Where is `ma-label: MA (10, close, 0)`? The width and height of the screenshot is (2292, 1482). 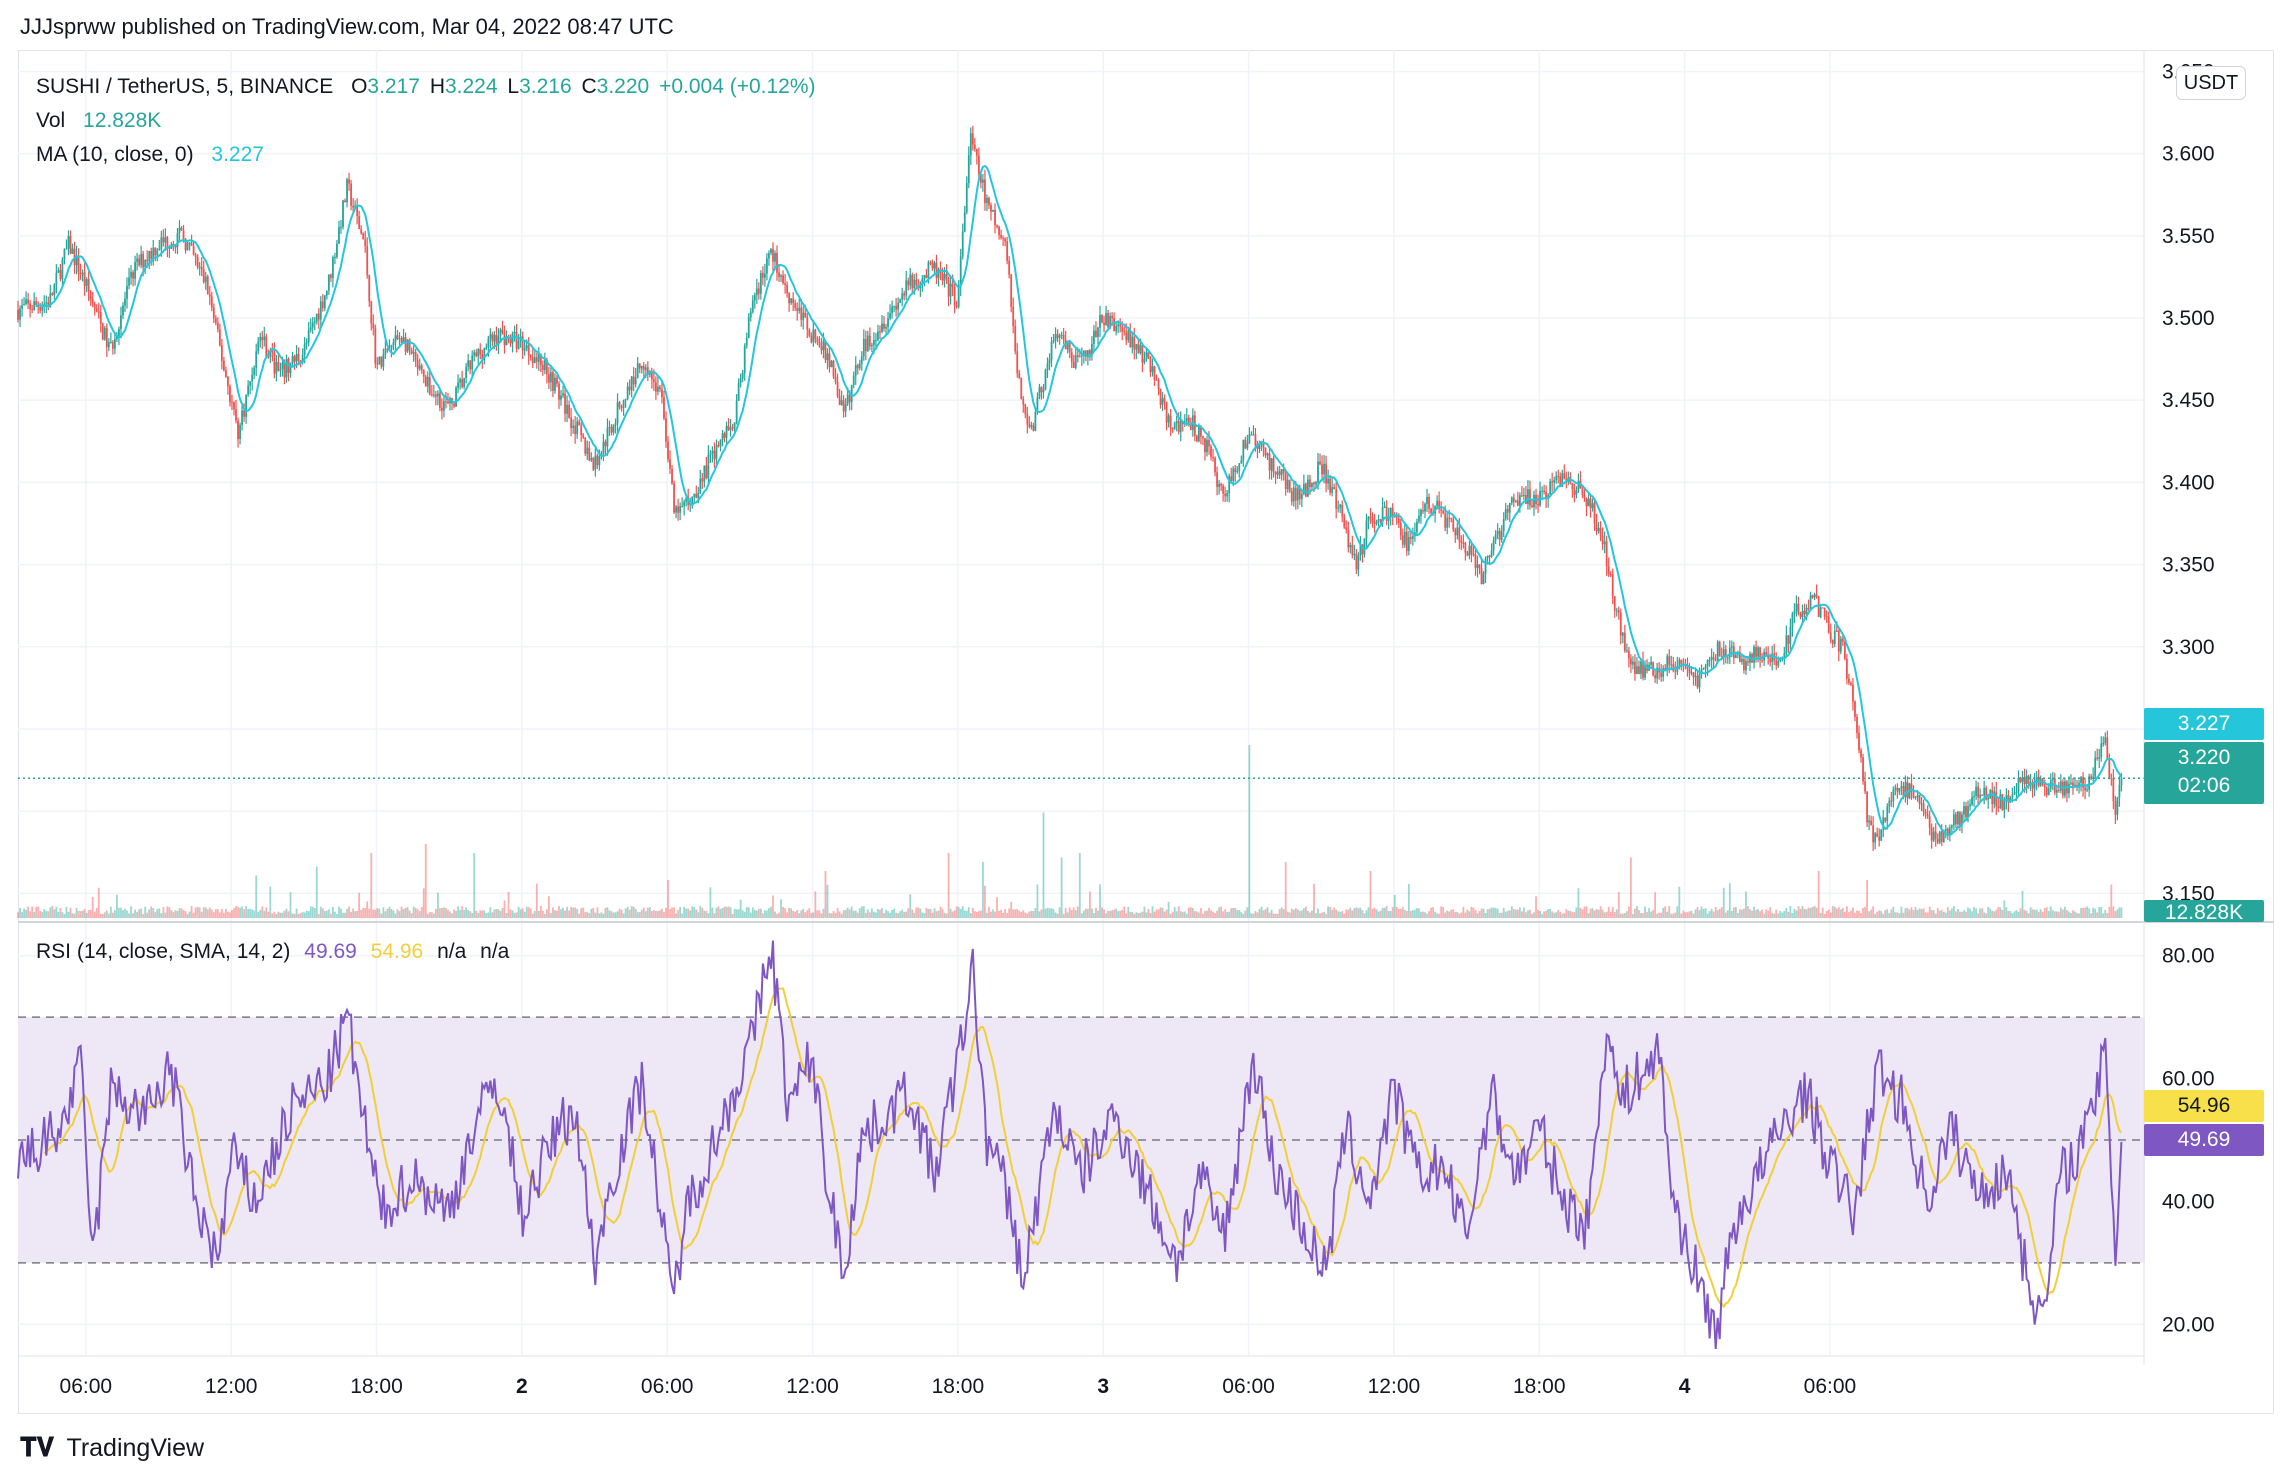
ma-label: MA (10, close, 0) is located at coordinates (115, 154).